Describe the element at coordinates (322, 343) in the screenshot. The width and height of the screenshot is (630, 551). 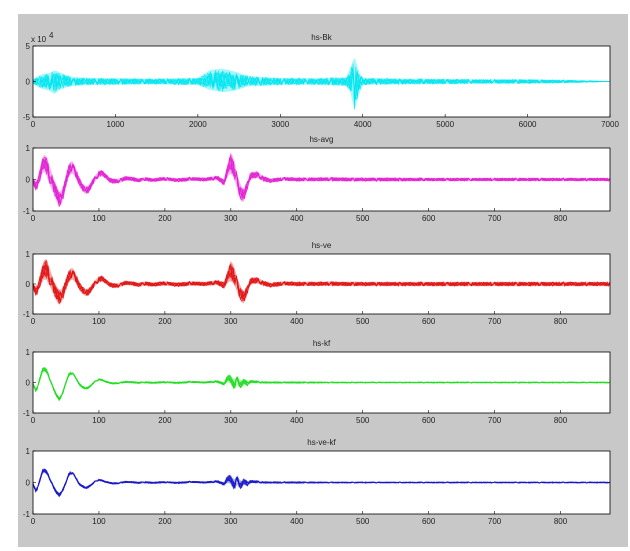
I see `subplot-title: hs-kf` at that location.